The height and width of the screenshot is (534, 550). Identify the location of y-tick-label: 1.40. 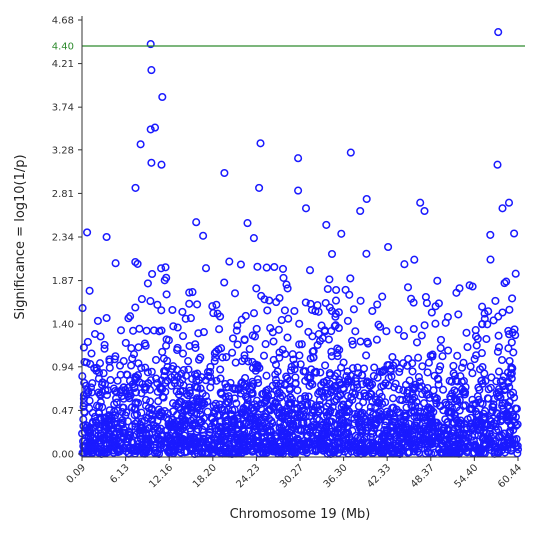
(63, 325).